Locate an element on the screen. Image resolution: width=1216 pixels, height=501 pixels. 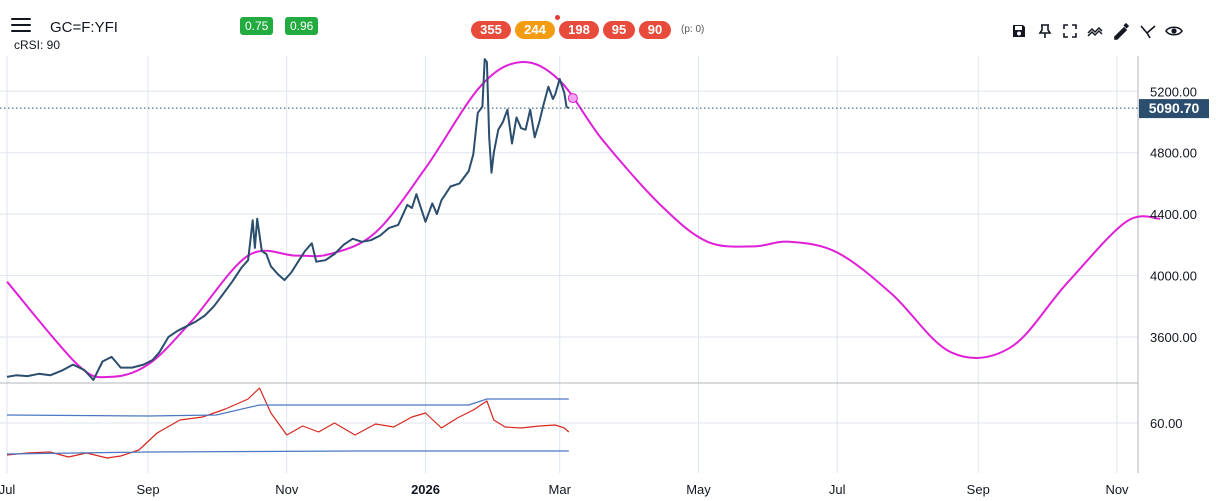
symbol-title: GC=F:YFI is located at coordinates (84, 27).